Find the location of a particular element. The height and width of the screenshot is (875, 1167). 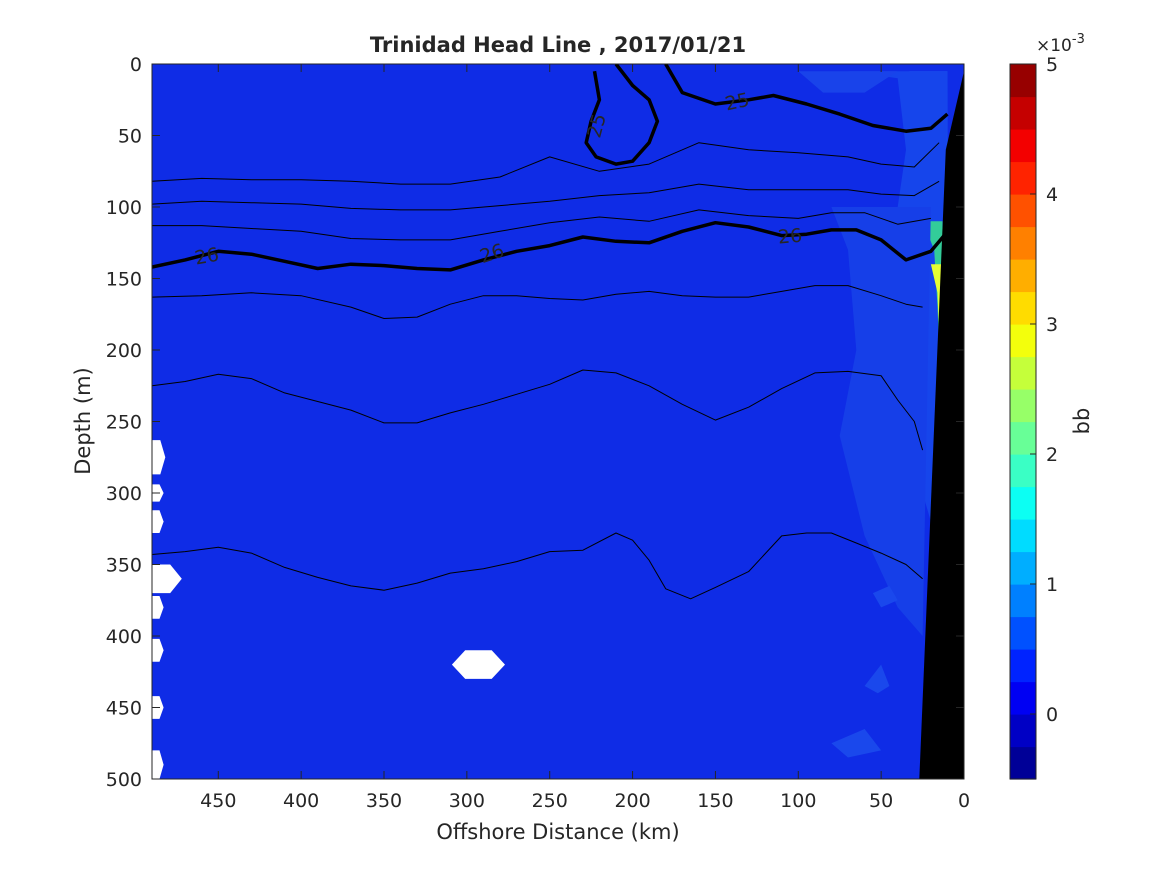

colorbar-label: bb is located at coordinates (1082, 421).